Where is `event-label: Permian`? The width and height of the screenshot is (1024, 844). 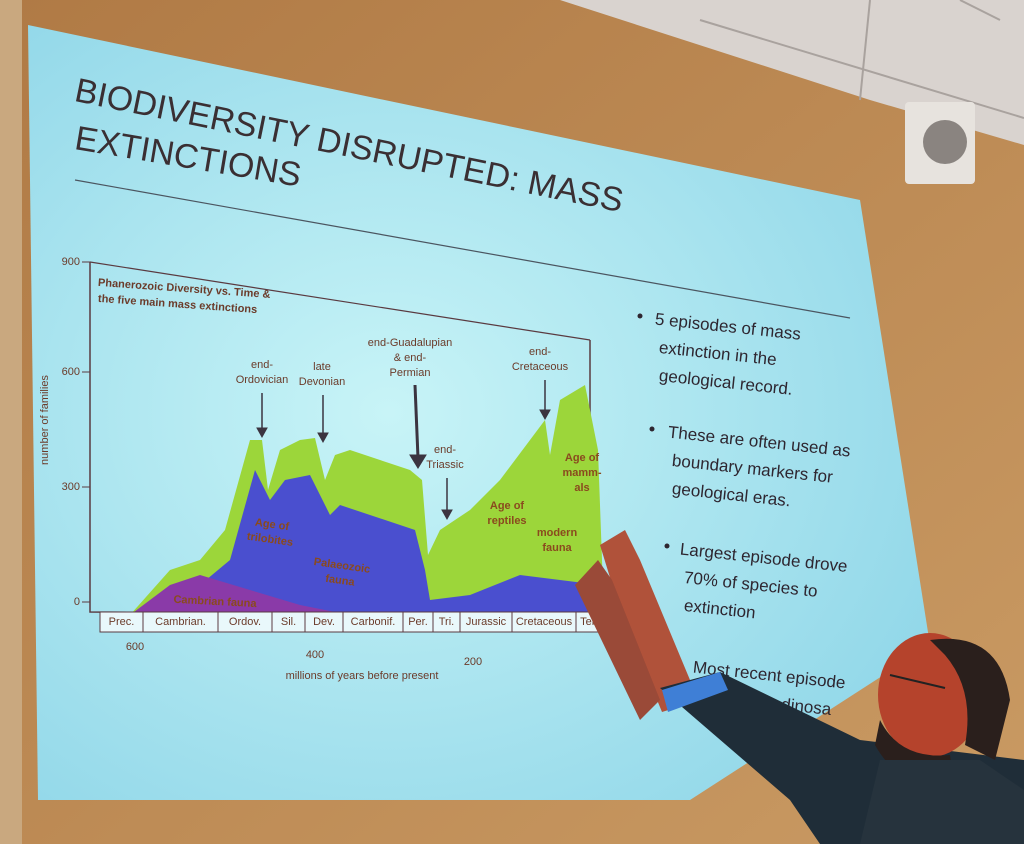 event-label: Permian is located at coordinates (410, 373).